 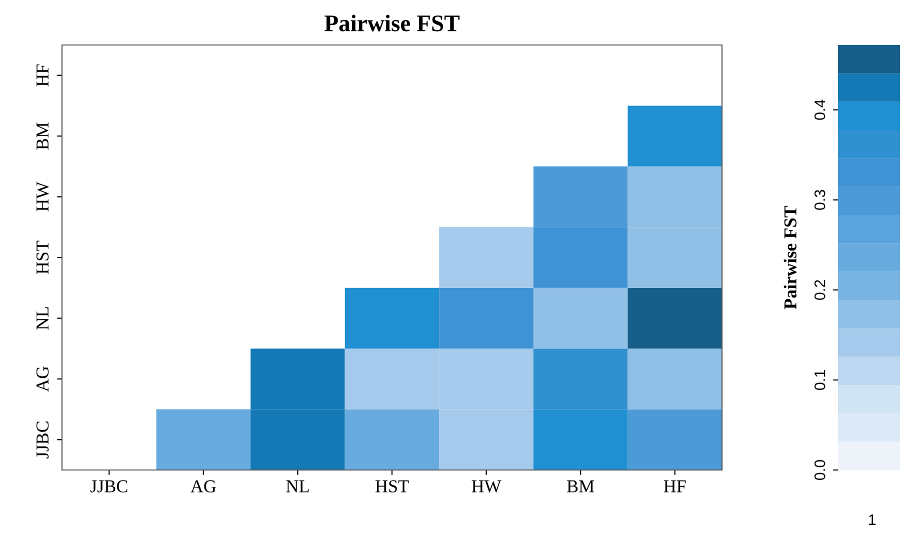 What do you see at coordinates (820, 380) in the screenshot?
I see `color-bar-label: 0.1` at bounding box center [820, 380].